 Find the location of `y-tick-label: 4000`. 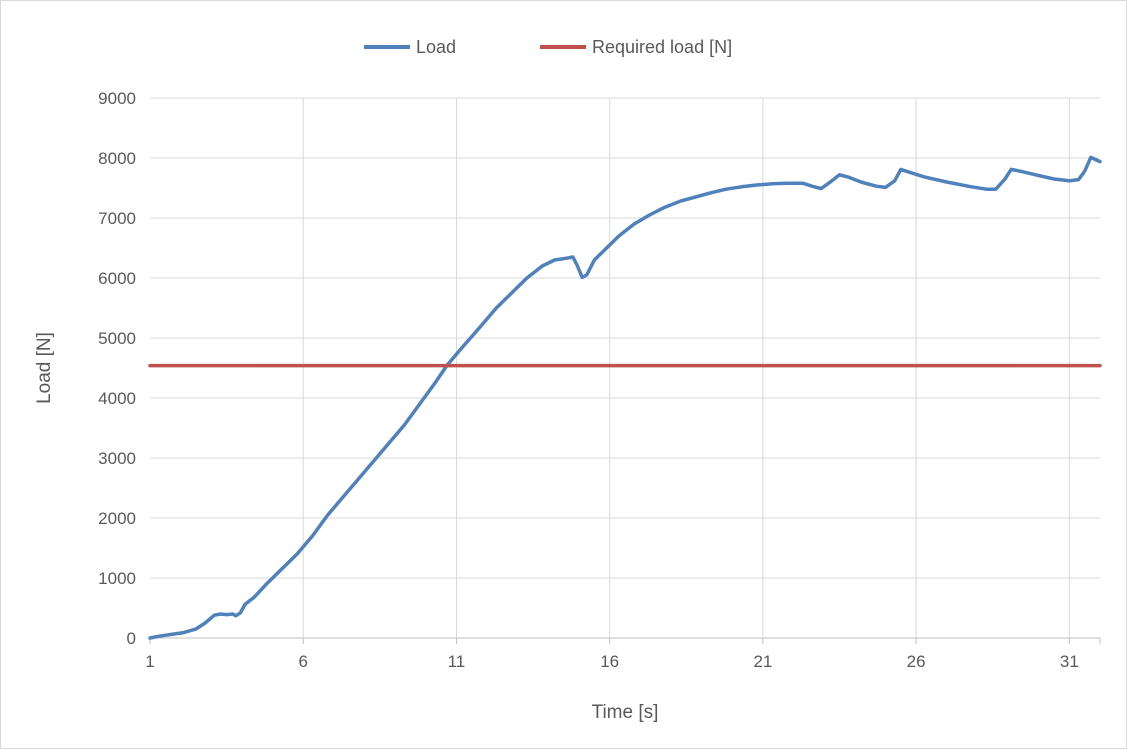

y-tick-label: 4000 is located at coordinates (117, 398).